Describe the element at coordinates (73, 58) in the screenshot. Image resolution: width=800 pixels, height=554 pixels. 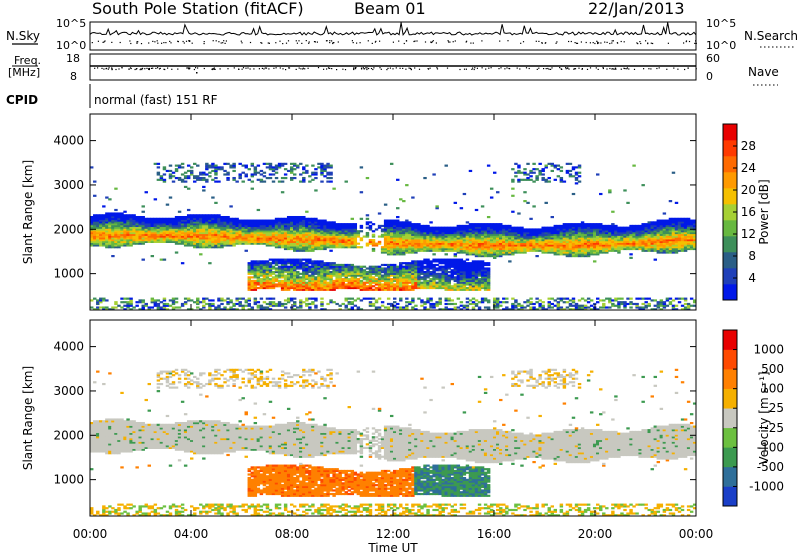
I see `freq-tick-top: 18` at that location.